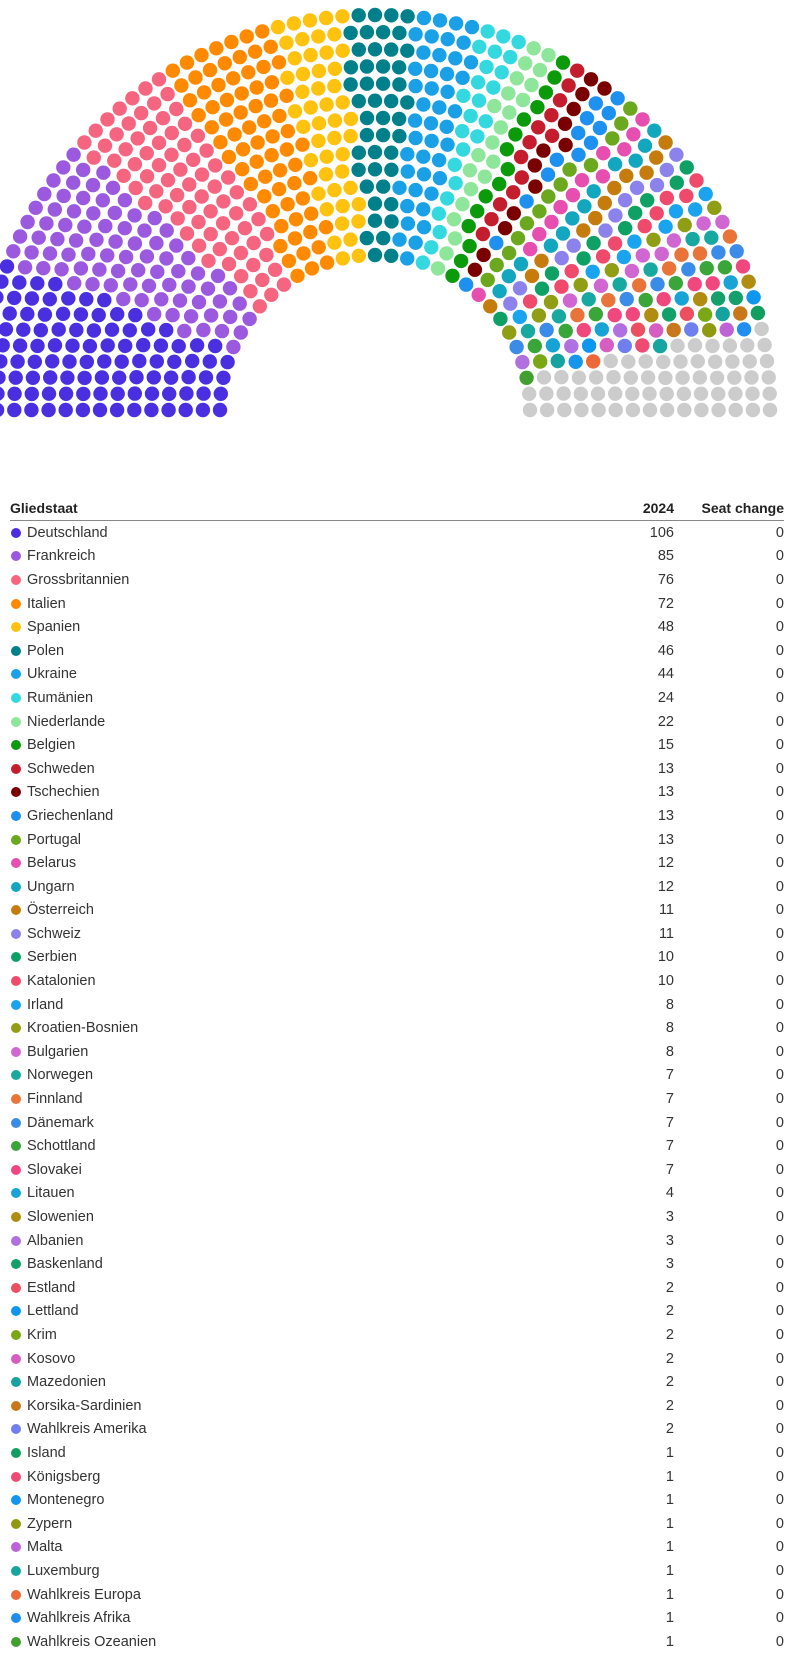 Image resolution: width=794 pixels, height=1657 pixels. What do you see at coordinates (292, 1076) in the screenshot?
I see `party-cell: Norwegen` at bounding box center [292, 1076].